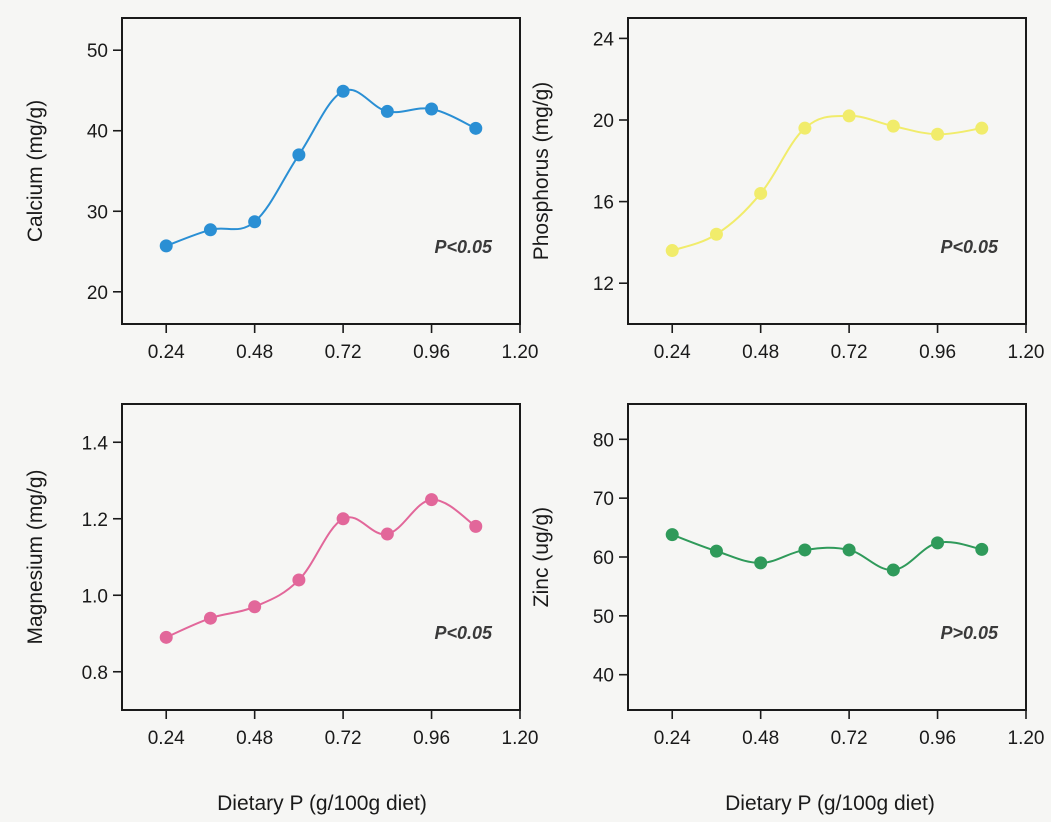 This screenshot has height=822, width=1051. What do you see at coordinates (35, 171) in the screenshot?
I see `calcium-y-axis-label: Calcium (mg/g)` at bounding box center [35, 171].